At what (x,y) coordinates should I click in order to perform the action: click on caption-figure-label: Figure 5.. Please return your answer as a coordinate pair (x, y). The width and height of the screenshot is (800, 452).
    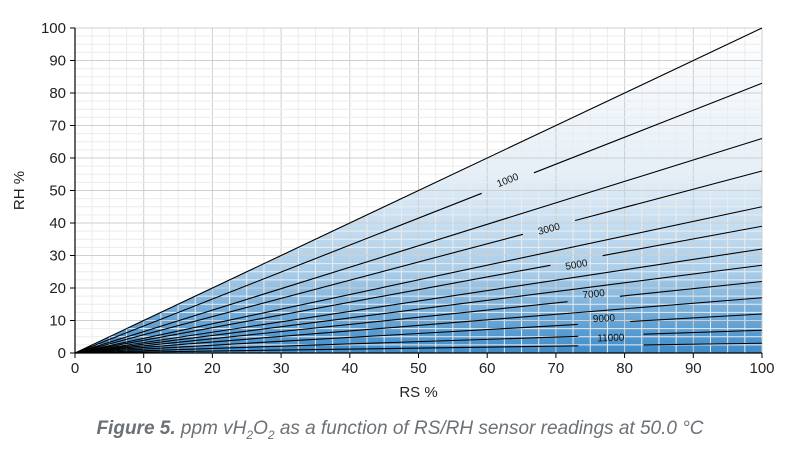
    Looking at the image, I should click on (136, 428).